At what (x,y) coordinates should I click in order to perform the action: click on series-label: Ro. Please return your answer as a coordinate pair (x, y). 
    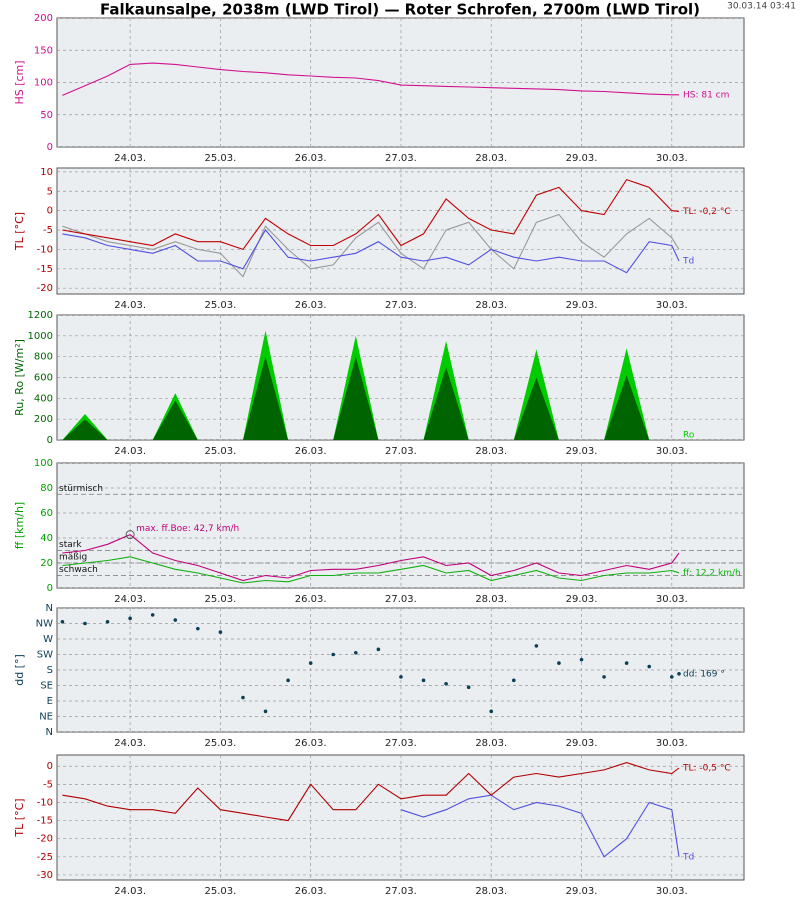
    Looking at the image, I should click on (689, 436).